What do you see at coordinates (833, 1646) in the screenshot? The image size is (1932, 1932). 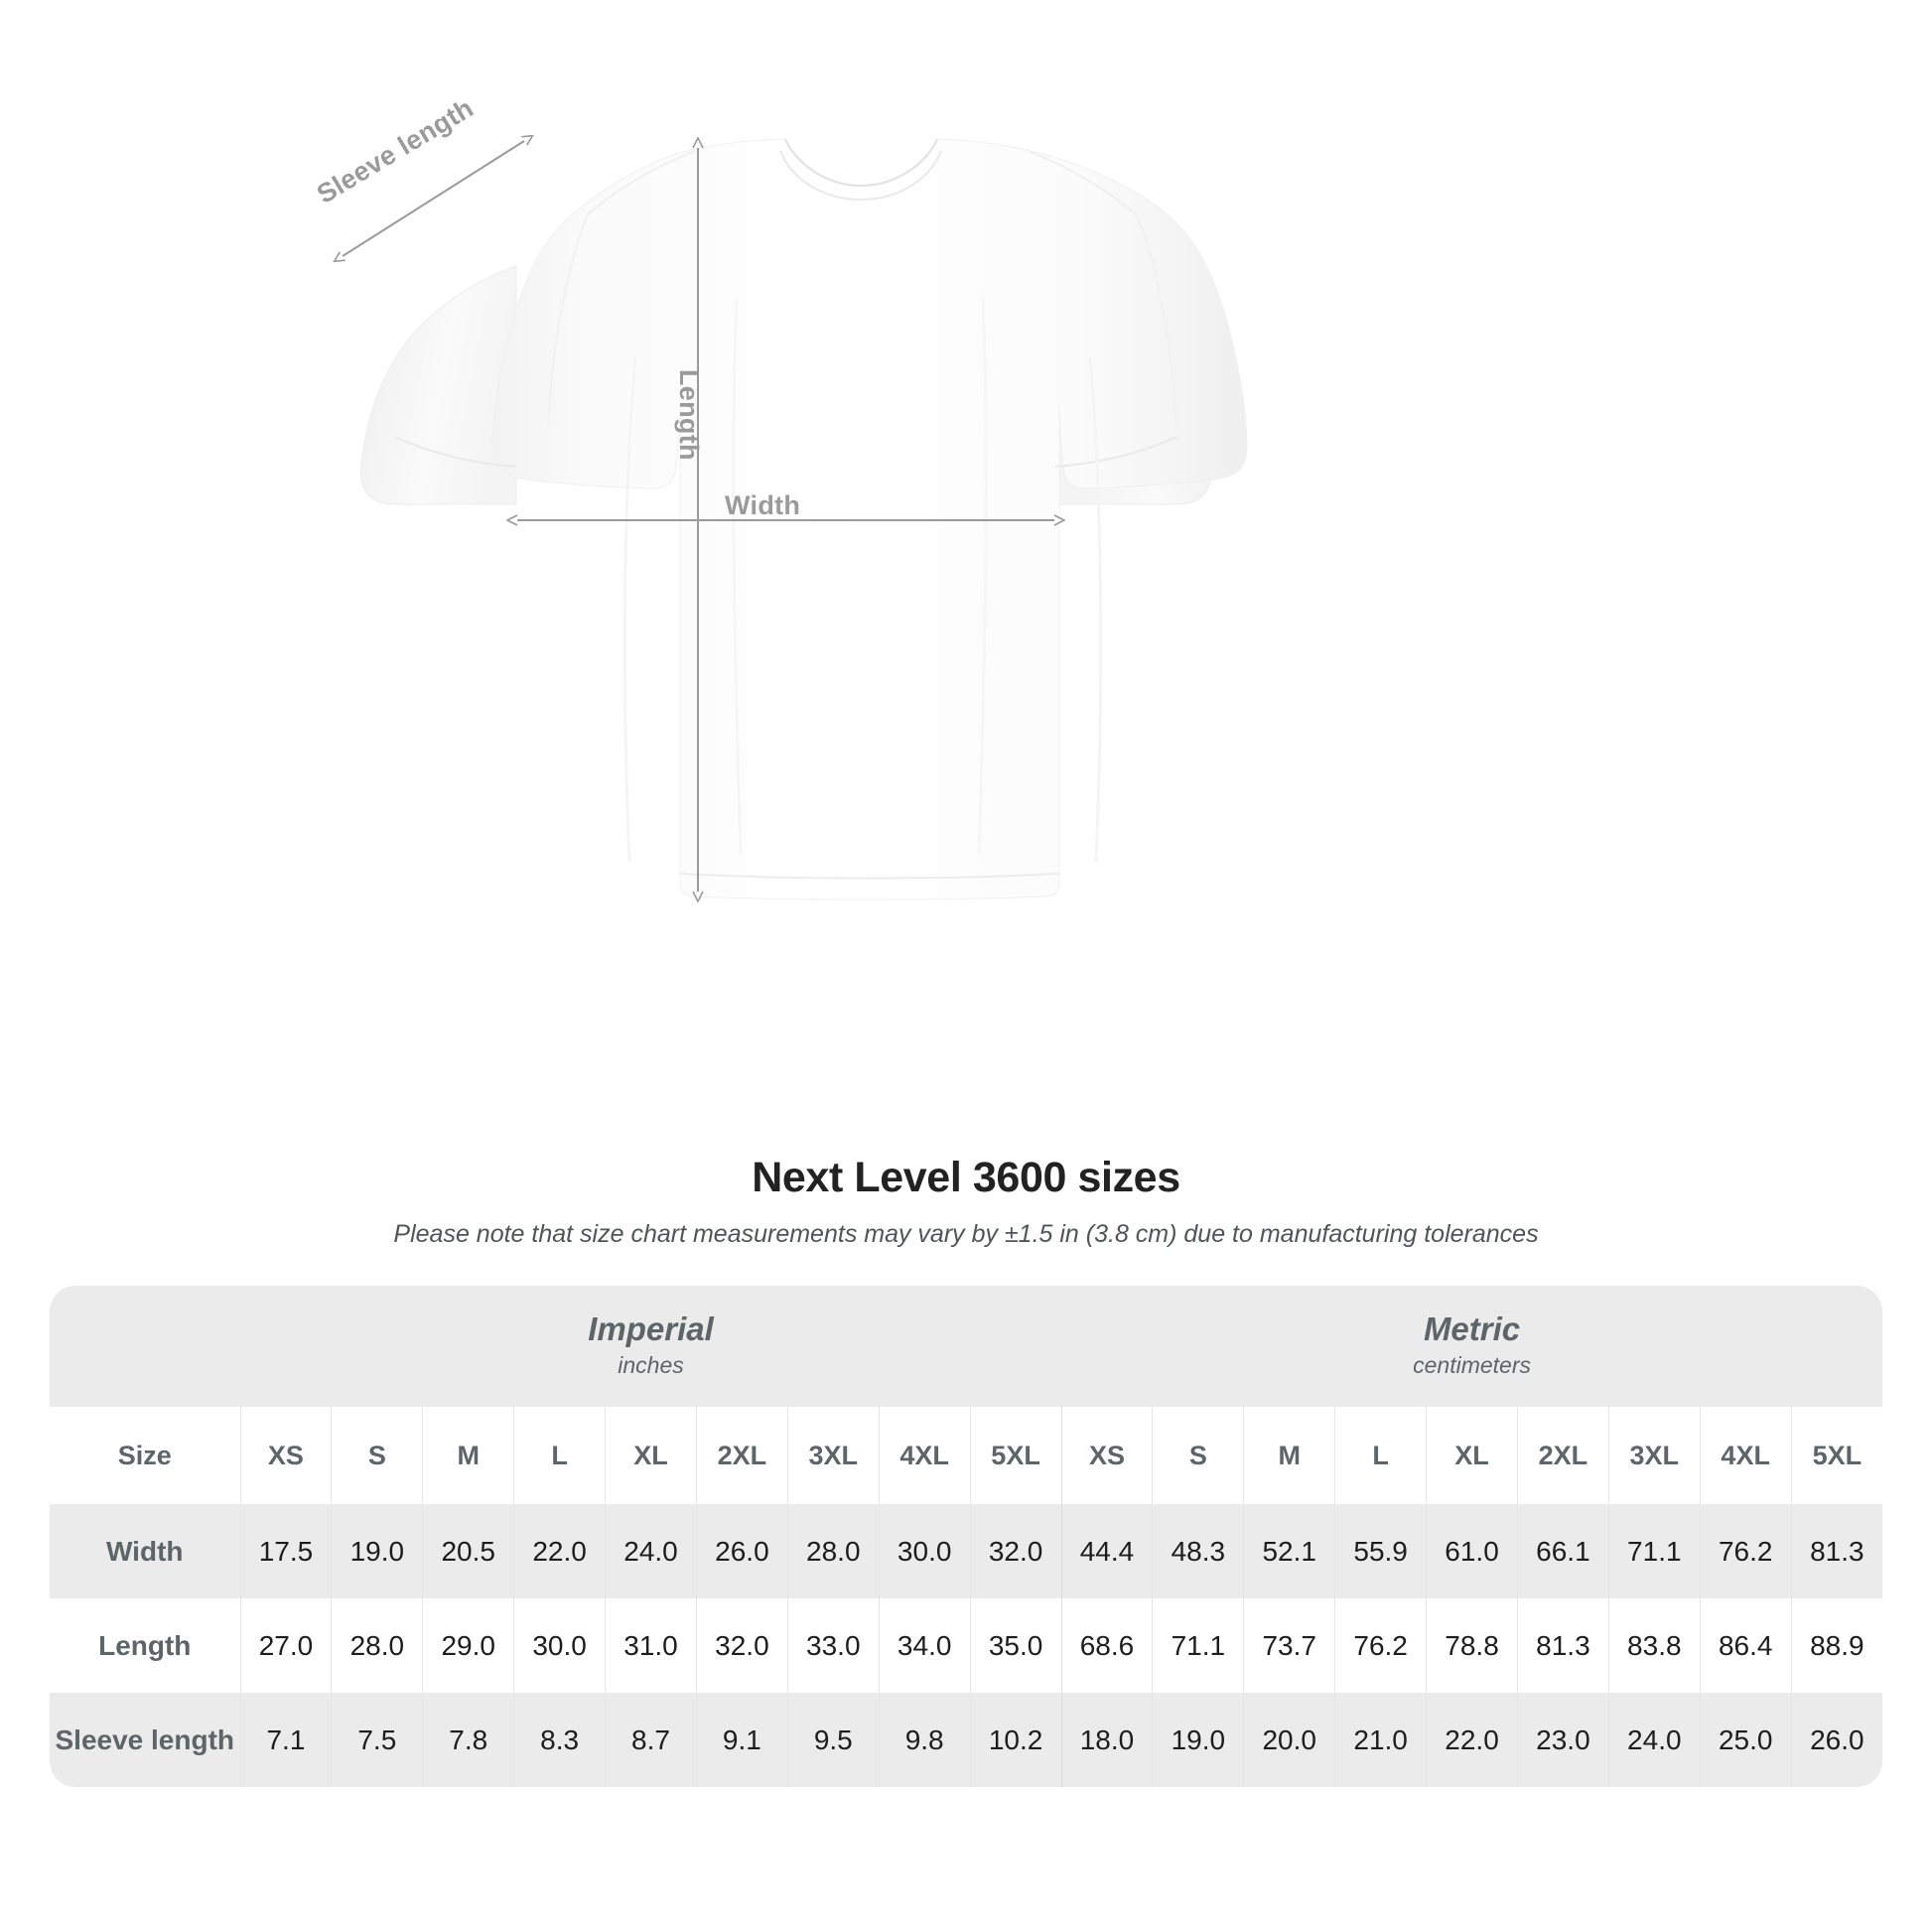 I see `cell-length-imp-3xl: 33.0` at bounding box center [833, 1646].